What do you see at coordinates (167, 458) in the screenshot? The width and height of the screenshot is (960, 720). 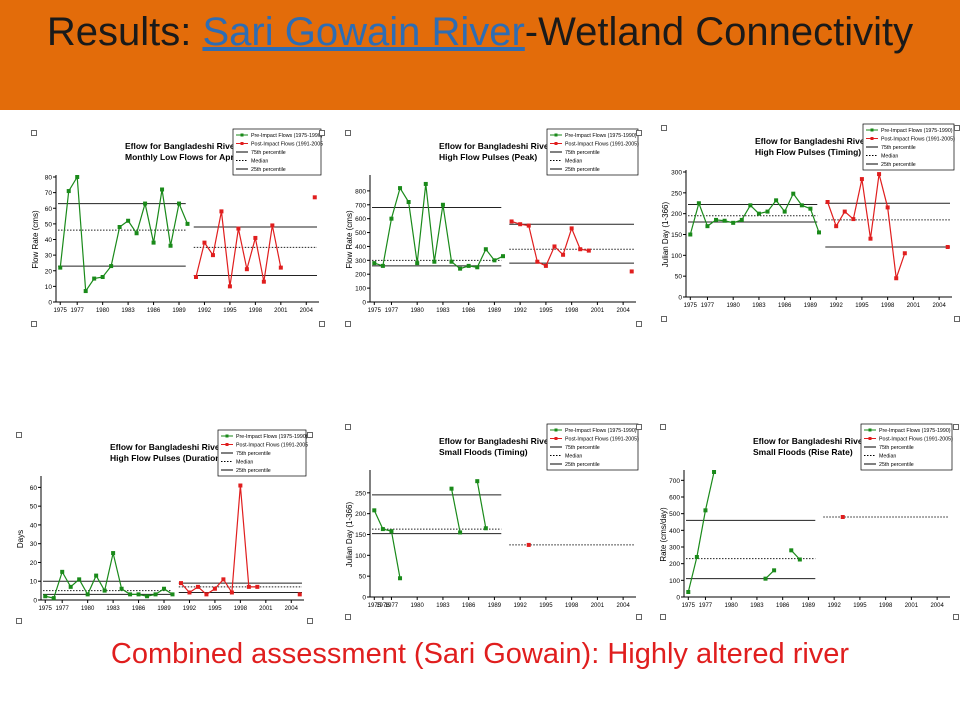 I see `chart-subtitle: High Flow Pulses (Duration)` at bounding box center [167, 458].